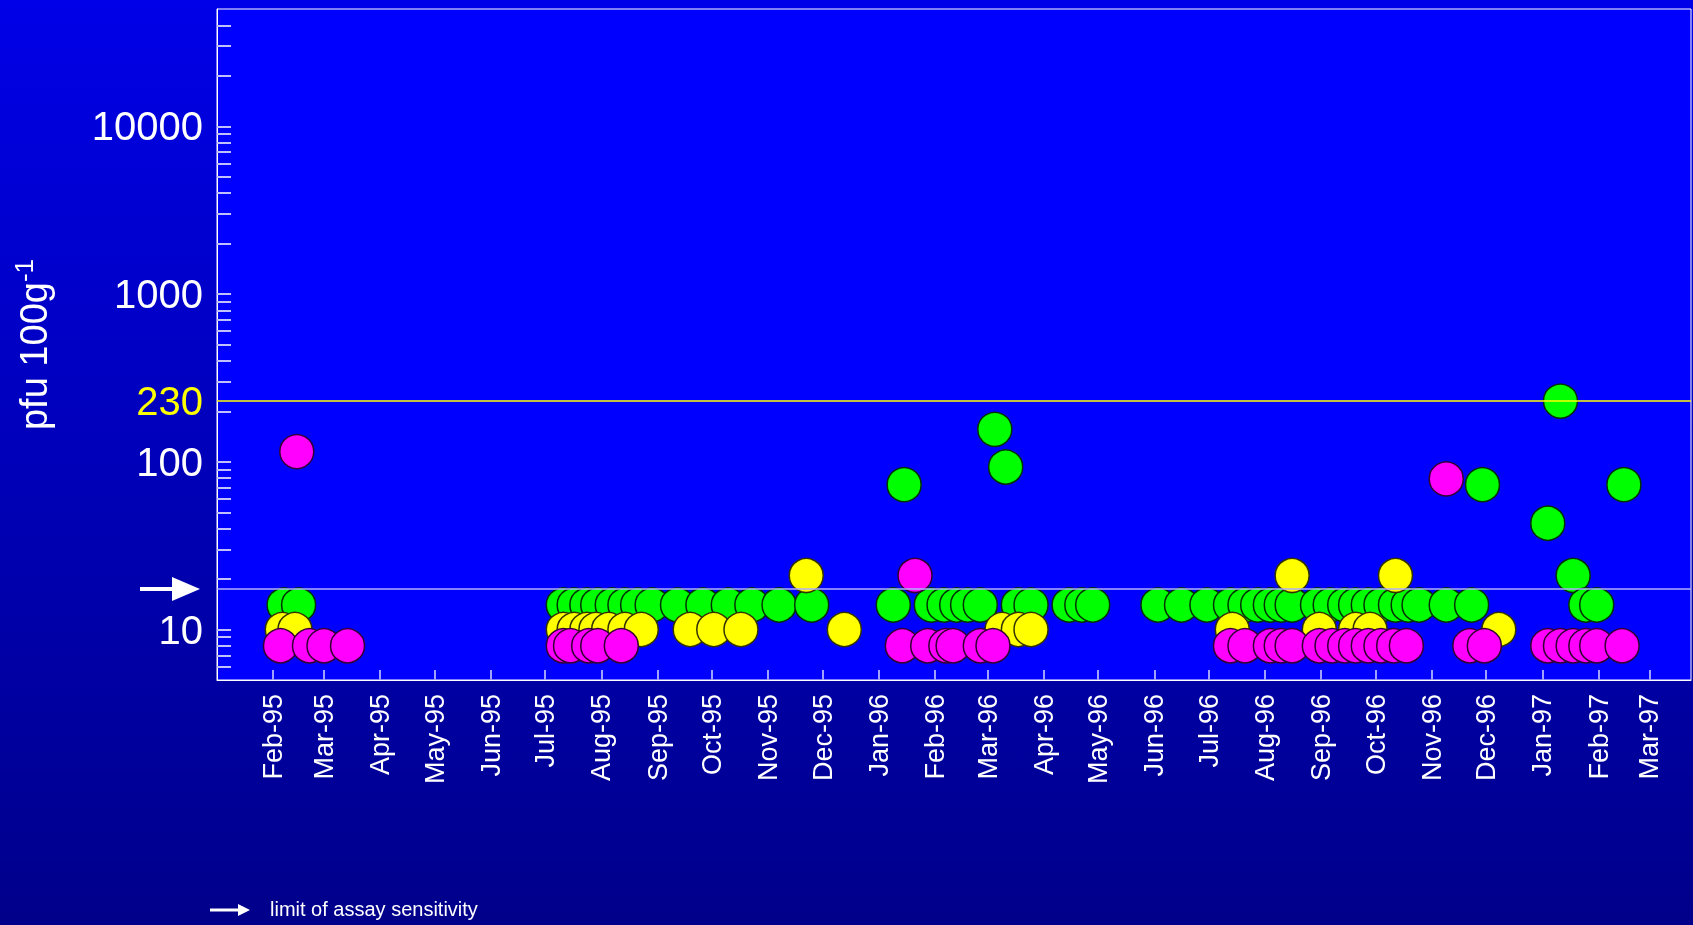 This screenshot has width=1693, height=925. Describe the element at coordinates (374, 909) in the screenshot. I see `text: limit of assay sensitivity` at that location.